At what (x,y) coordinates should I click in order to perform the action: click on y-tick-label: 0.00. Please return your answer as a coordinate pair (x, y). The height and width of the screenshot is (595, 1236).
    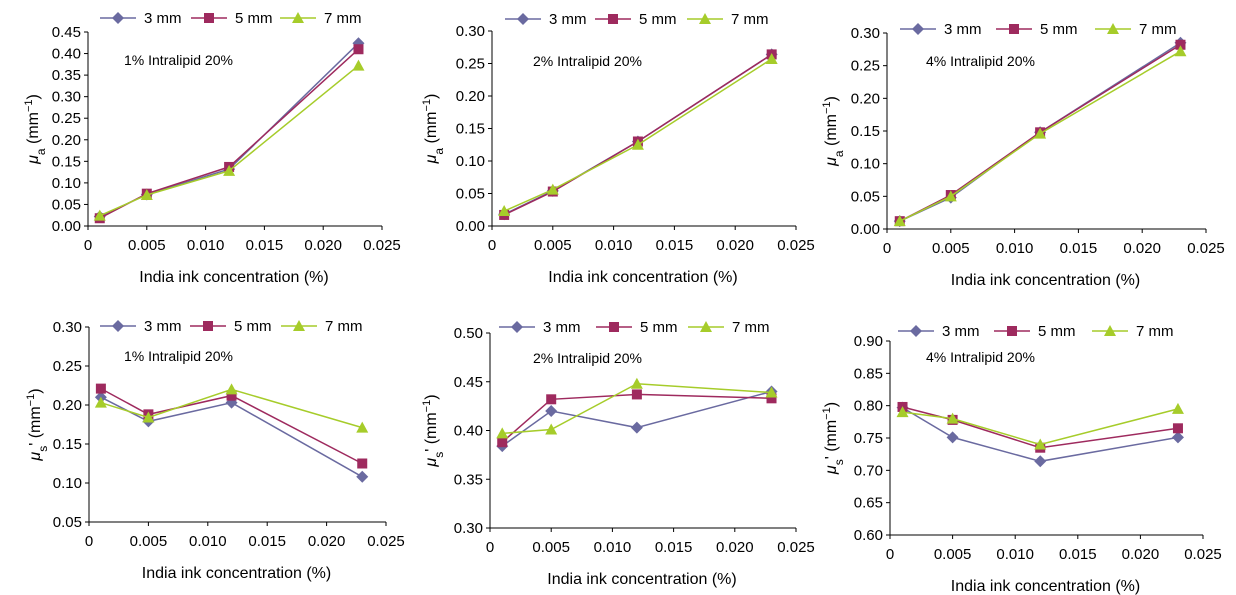
    Looking at the image, I should click on (470, 226).